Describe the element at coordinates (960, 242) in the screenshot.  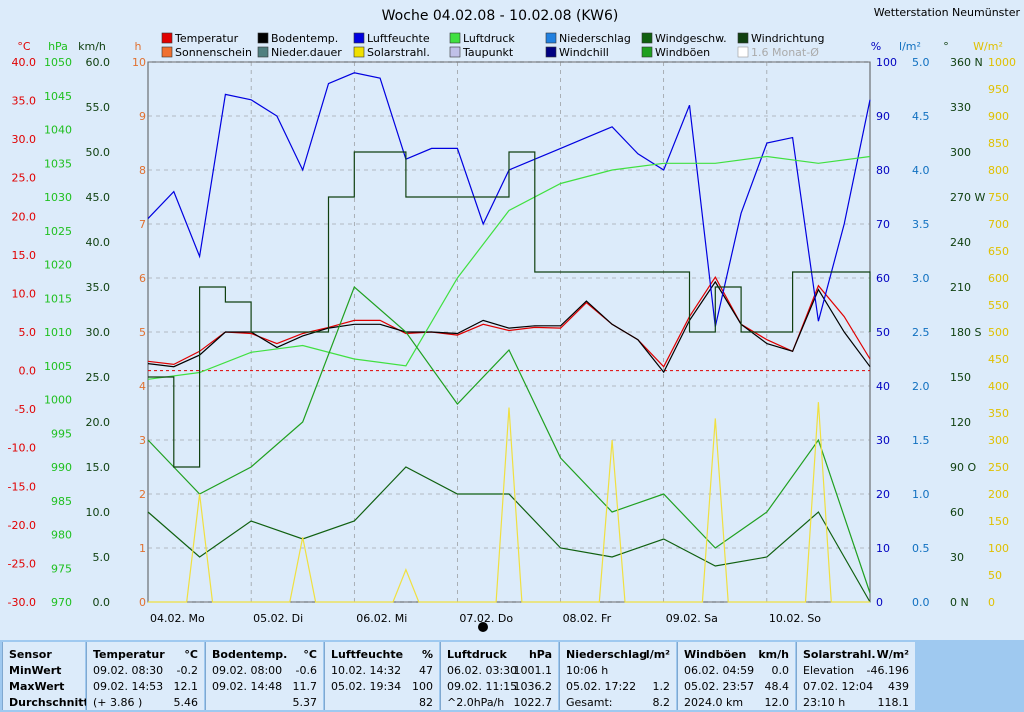
I see `direction-axis-tick: 240` at that location.